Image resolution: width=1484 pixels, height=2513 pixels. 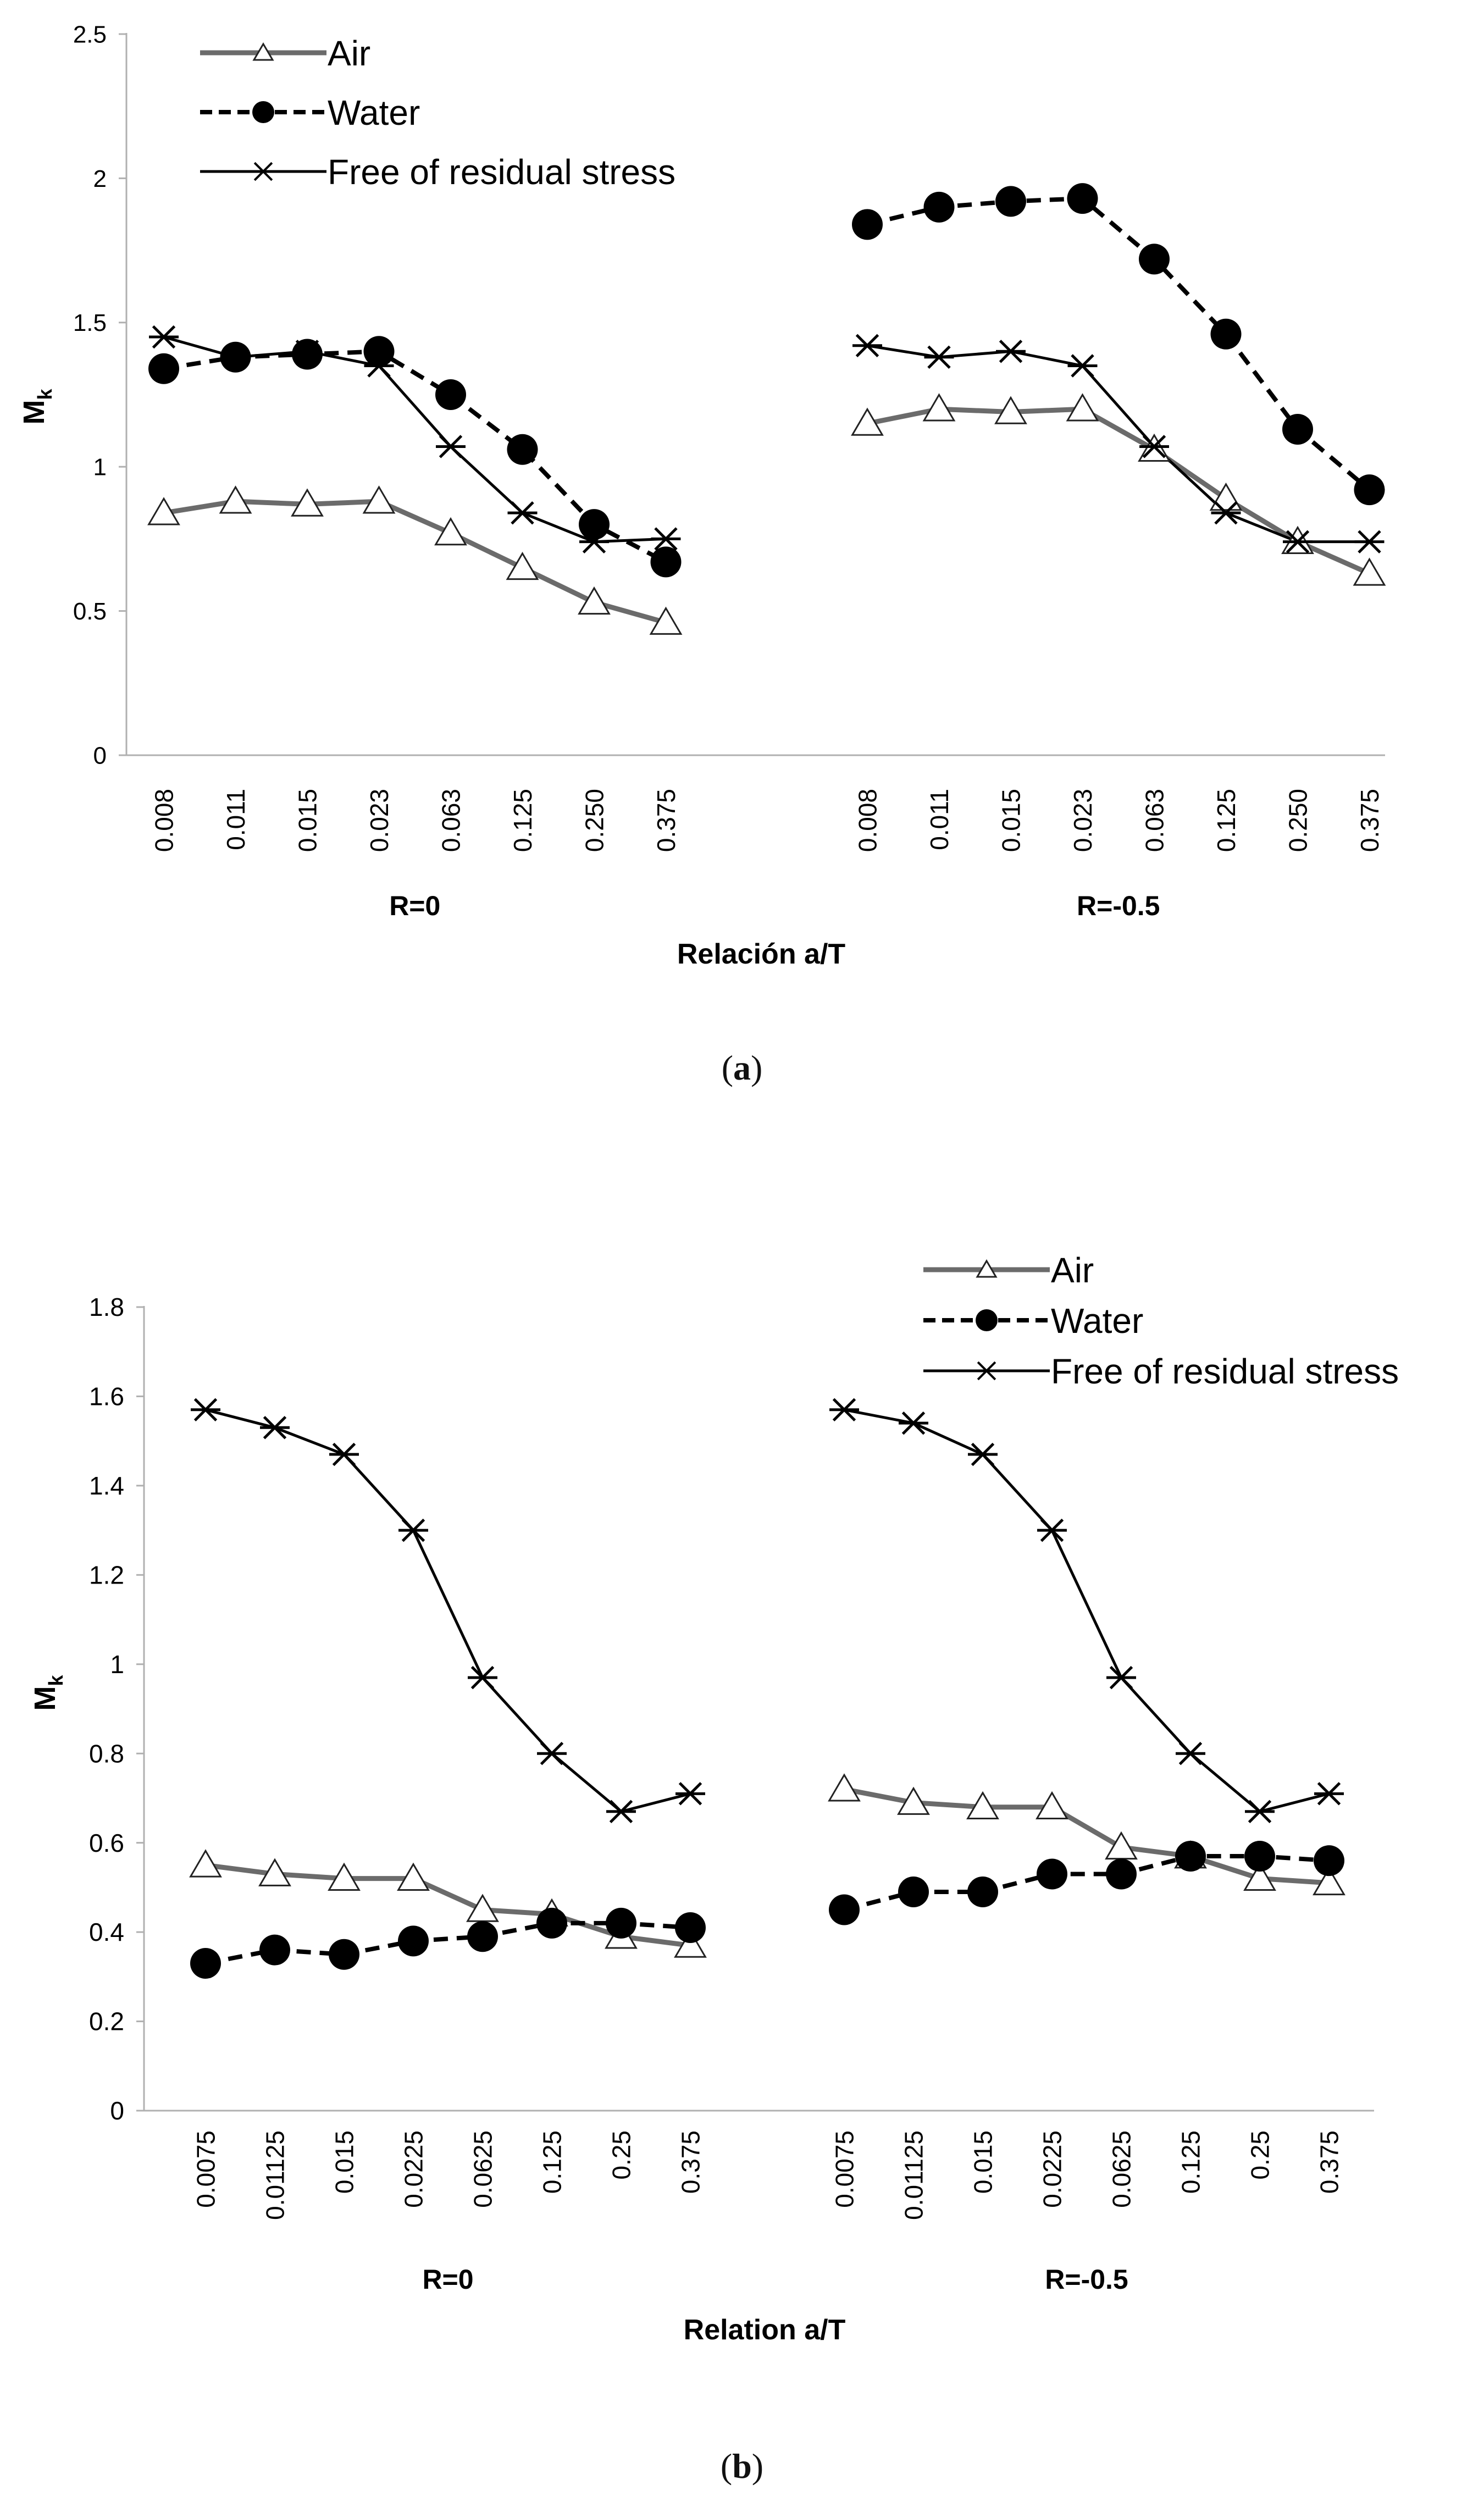 I want to click on x-tick-label: 0.0075, so click(x=206, y=2169).